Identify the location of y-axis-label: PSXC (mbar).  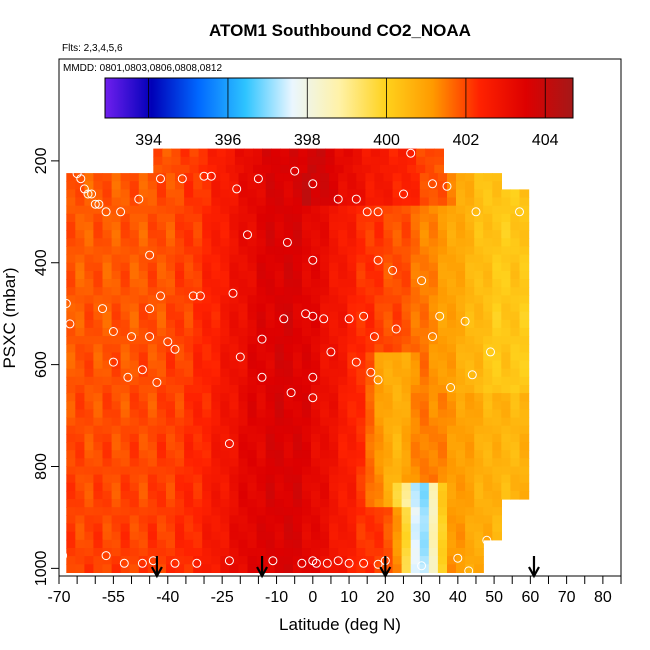
(9, 317).